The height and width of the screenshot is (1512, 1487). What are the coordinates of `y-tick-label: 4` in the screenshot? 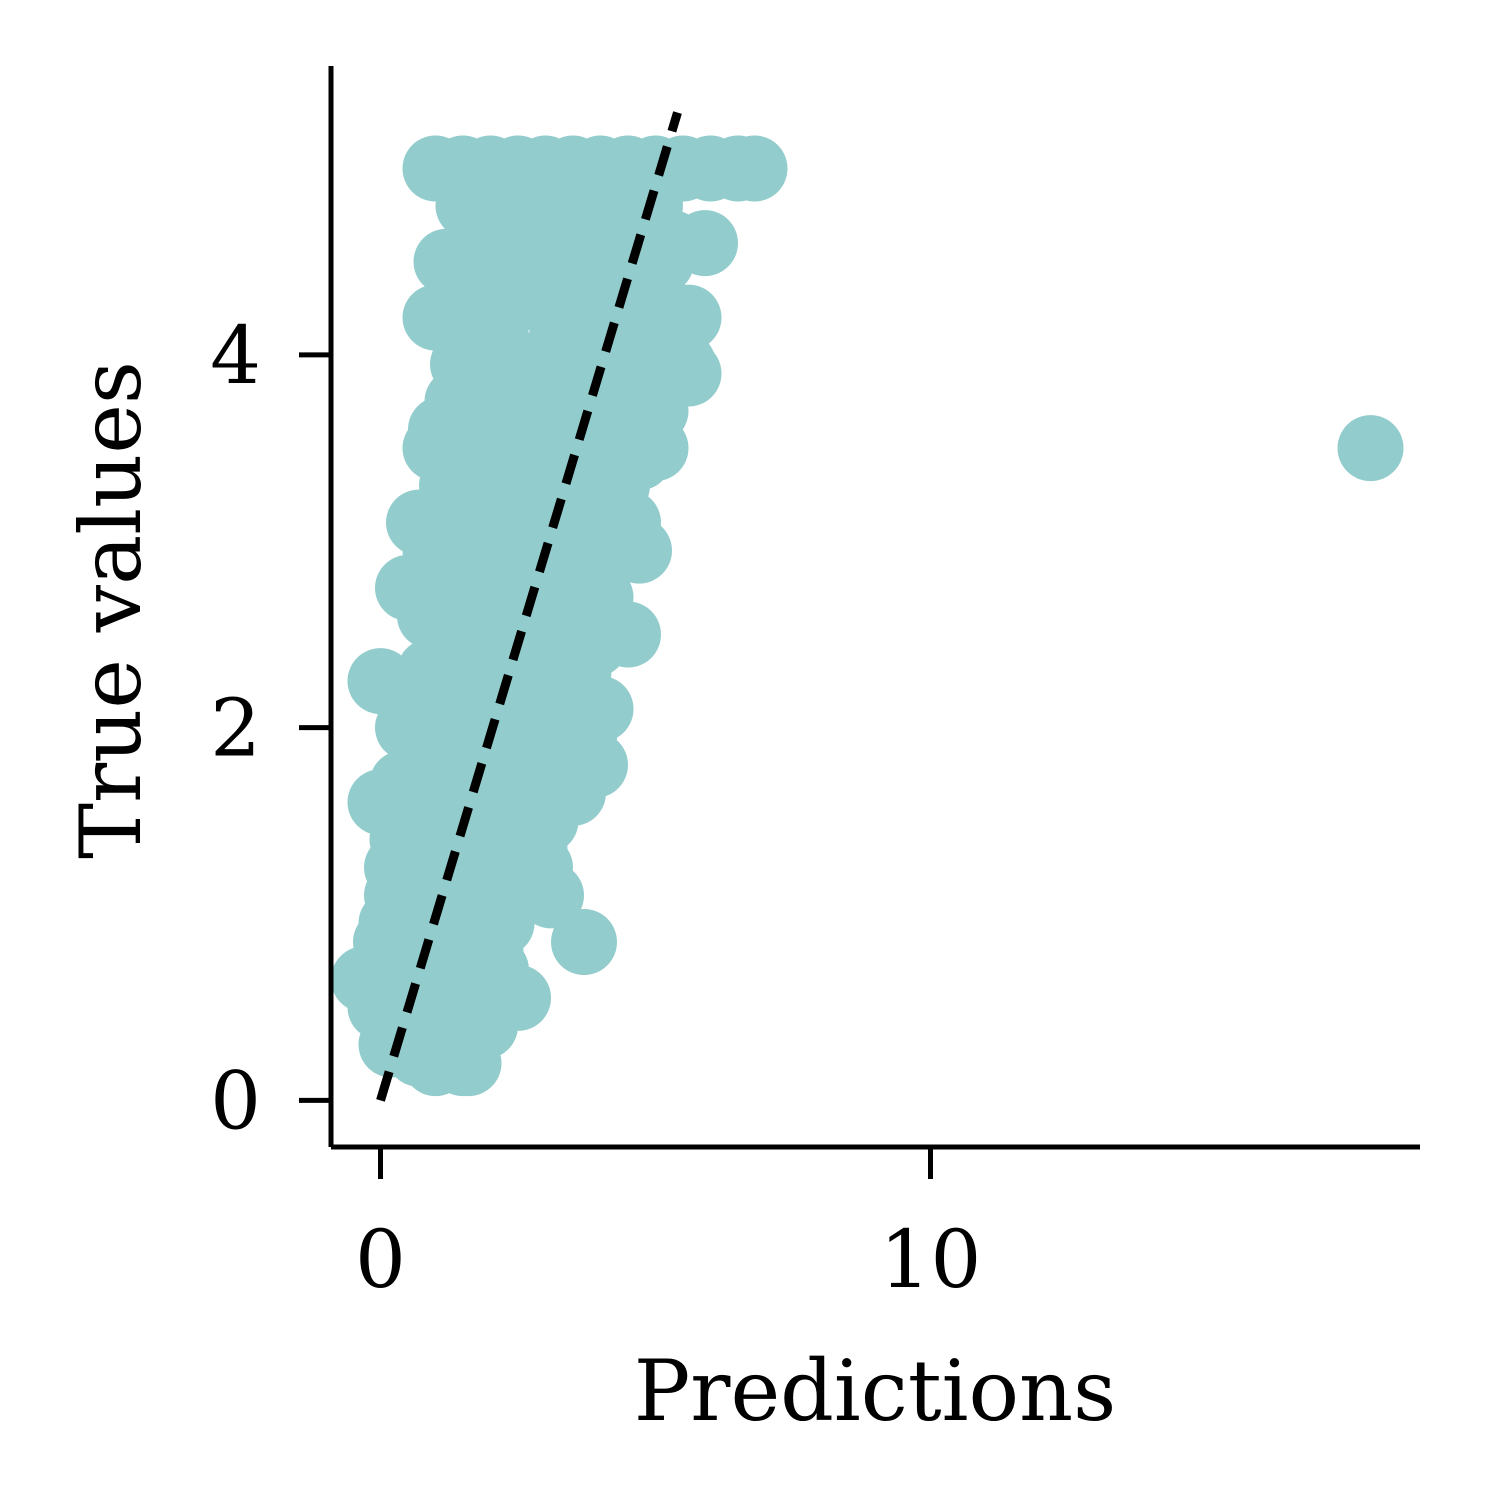 It's located at (235, 355).